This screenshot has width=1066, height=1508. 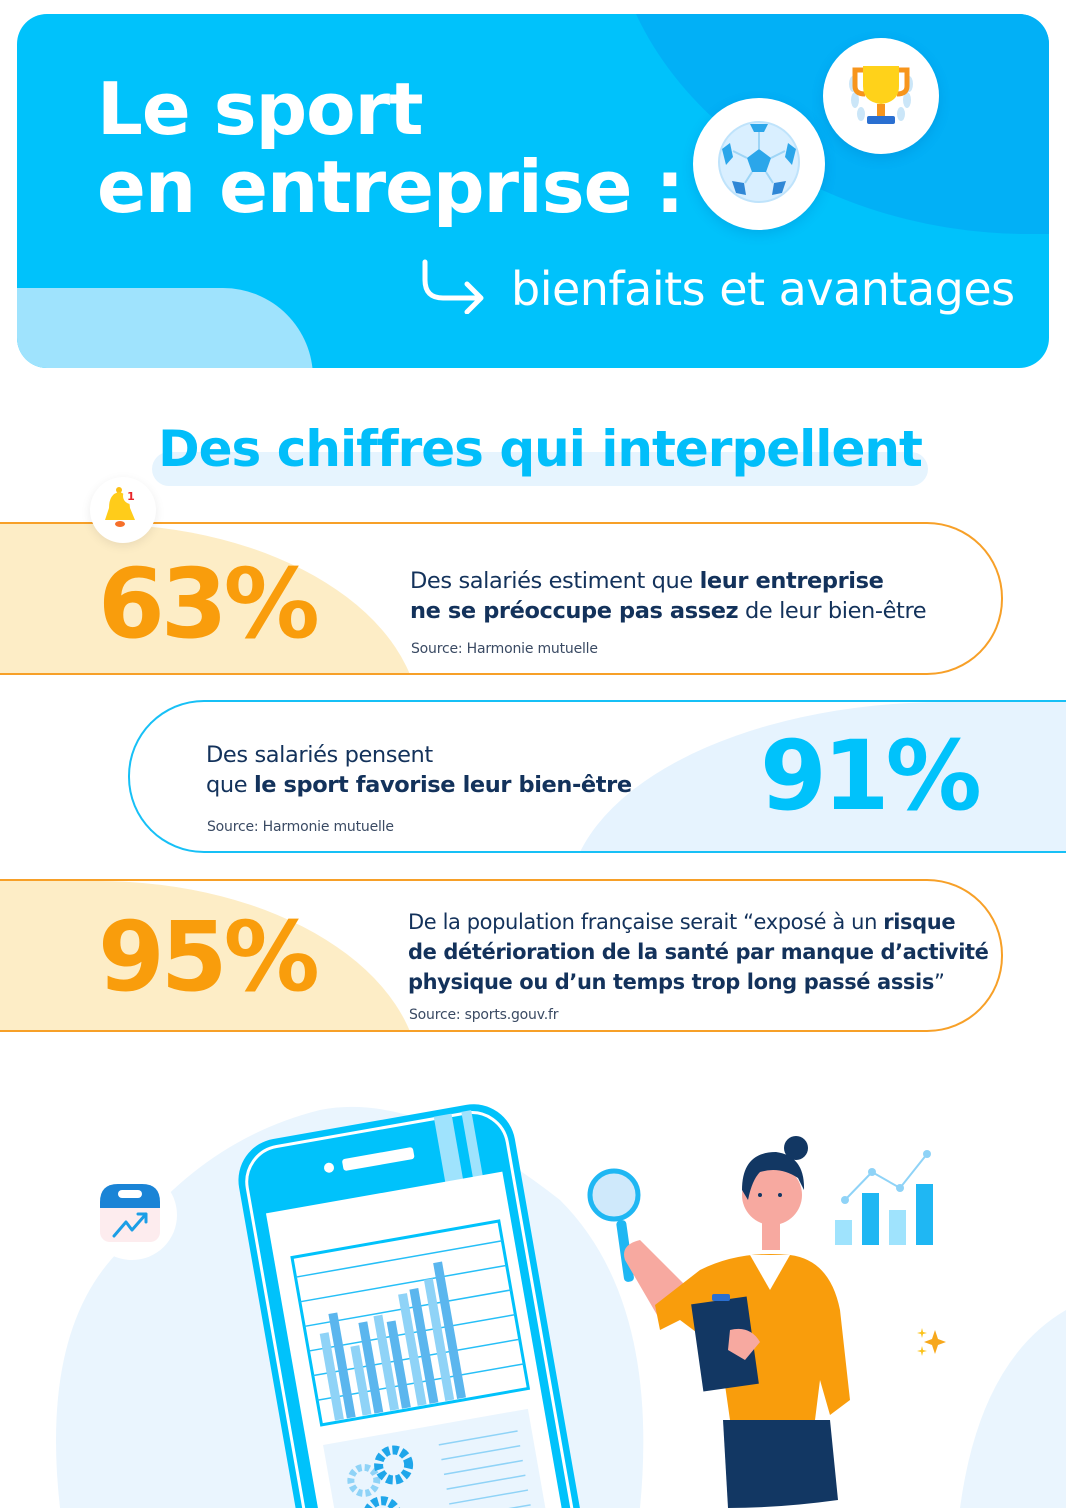 What do you see at coordinates (574, 611) in the screenshot?
I see `stat-text-bold: ne se préoccupe pas assez` at bounding box center [574, 611].